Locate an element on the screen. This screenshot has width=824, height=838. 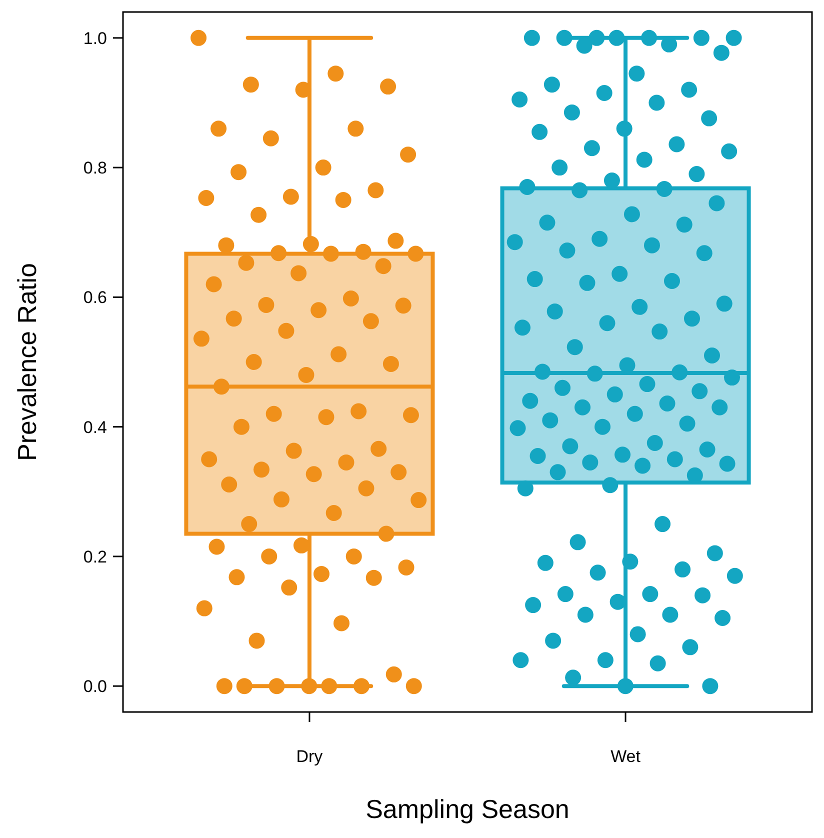
x-tick-label: Dry is located at coordinates (310, 756).